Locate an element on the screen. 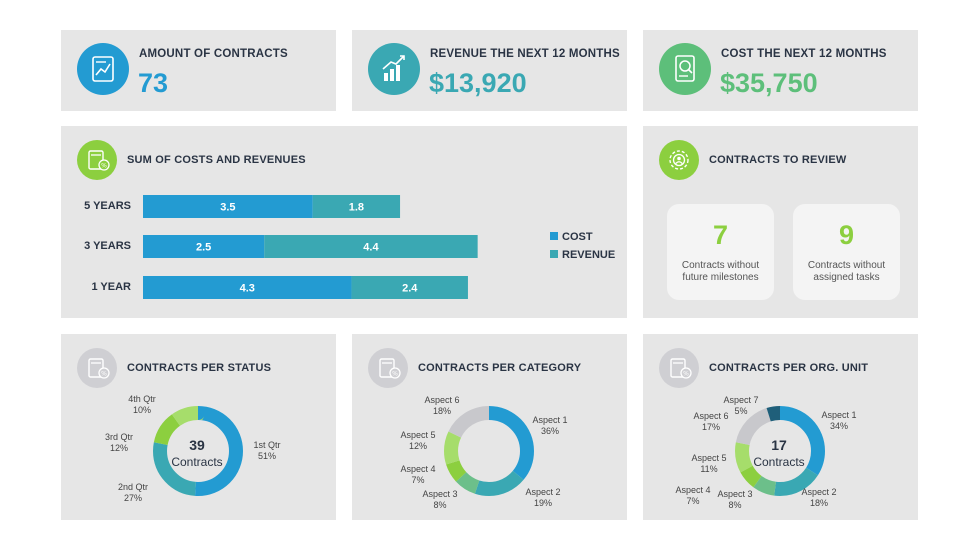  donut-slice-label: Aspect 6 18% is located at coordinates (442, 406).